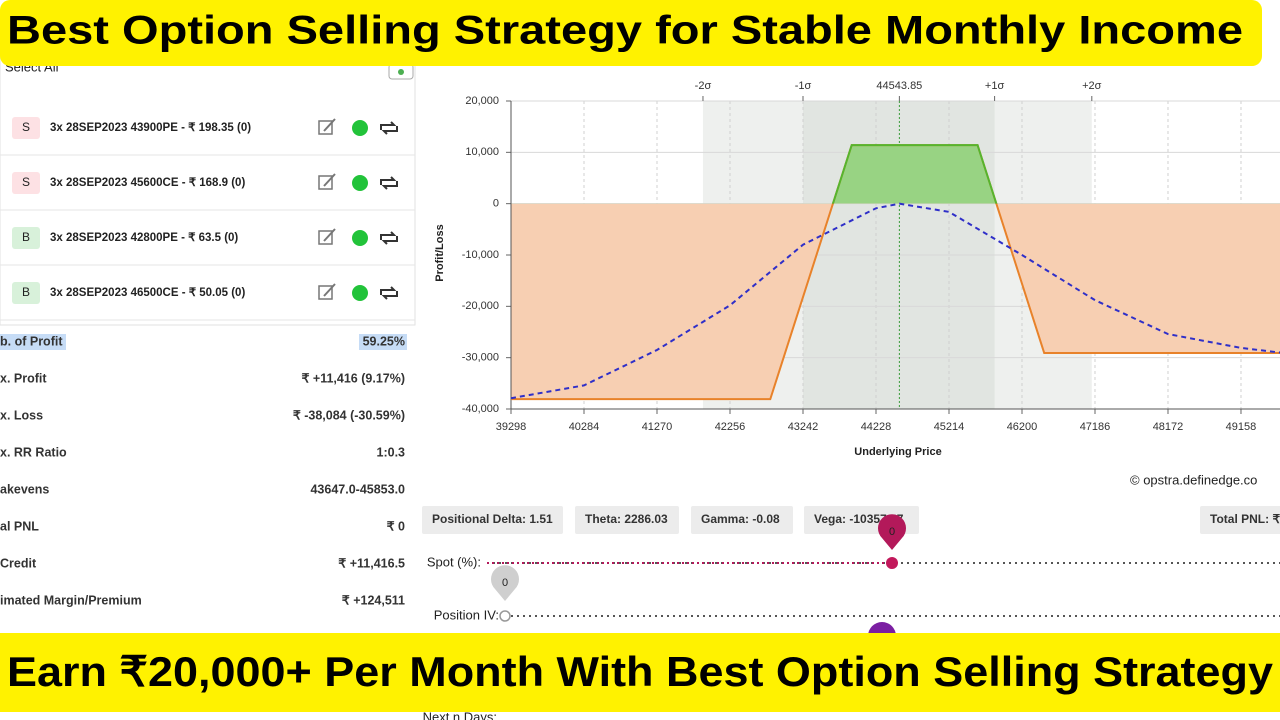 The width and height of the screenshot is (1280, 720). What do you see at coordinates (460, 714) in the screenshot?
I see `next-days-label: Next n Days:` at bounding box center [460, 714].